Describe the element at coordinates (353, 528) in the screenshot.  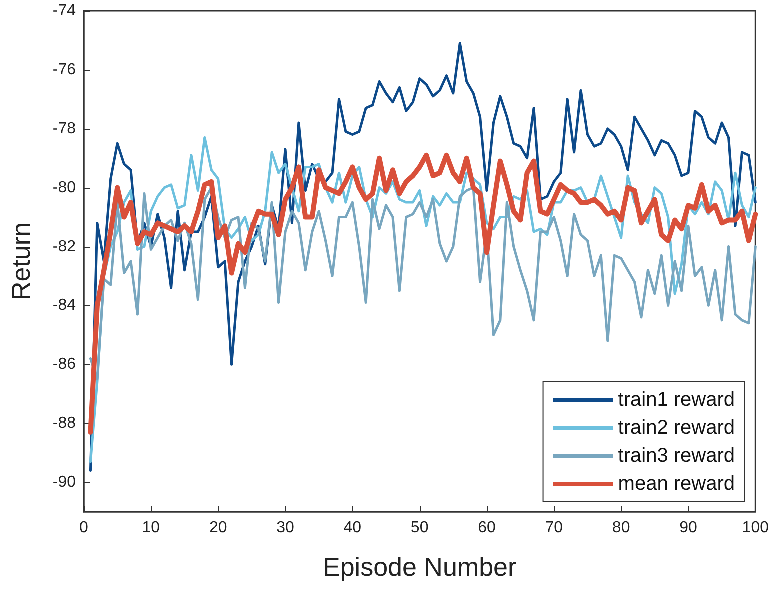
I see `x-tick-label: 40` at that location.